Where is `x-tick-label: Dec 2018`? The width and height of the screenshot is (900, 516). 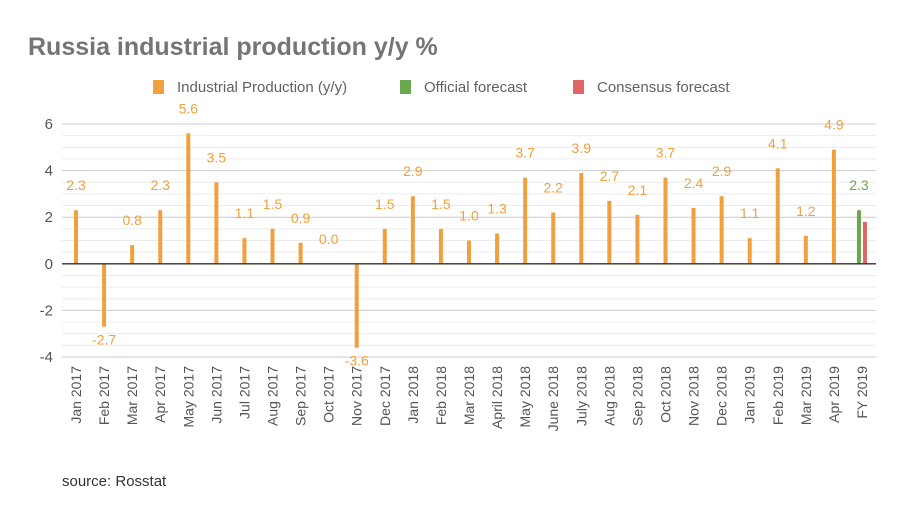
x-tick-label: Dec 2018 is located at coordinates (722, 396).